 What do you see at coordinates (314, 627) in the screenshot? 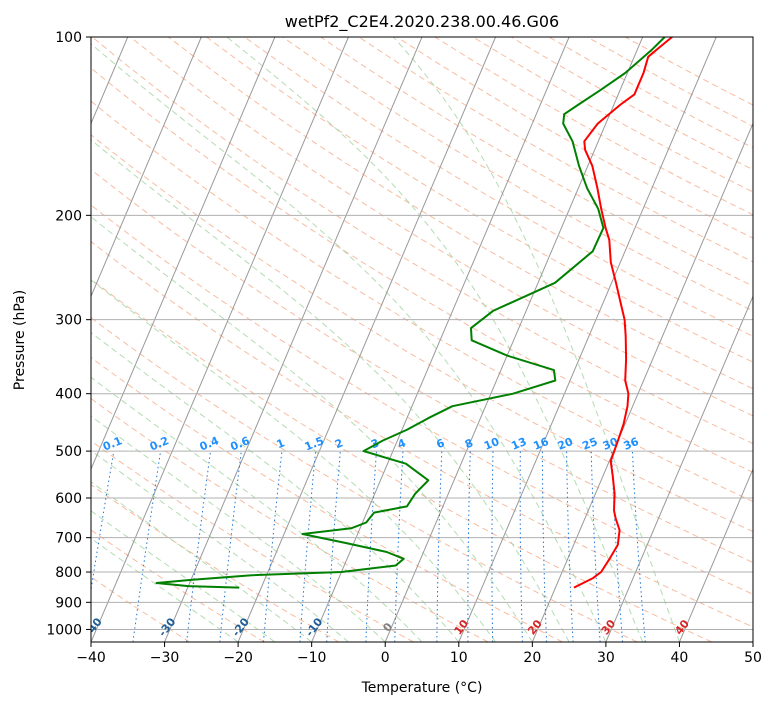
I see `dry-adiabat-label: -10` at bounding box center [314, 627].